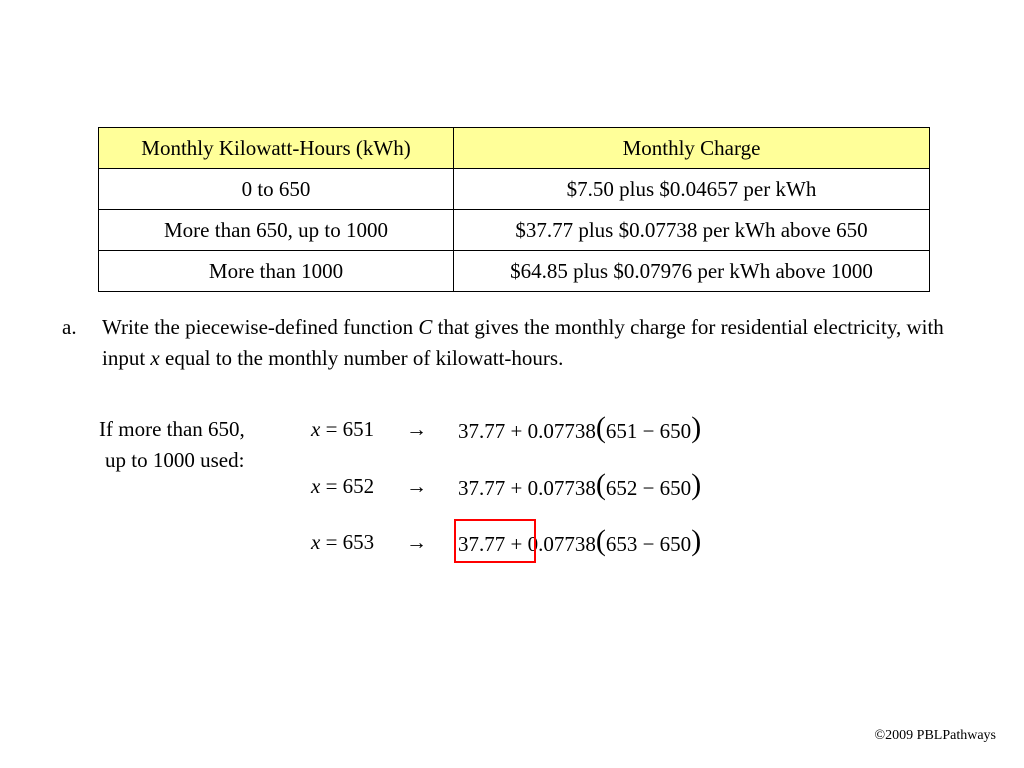  Describe the element at coordinates (260, 327) in the screenshot. I see `question-text-part: Write the piecewise-defined function` at that location.